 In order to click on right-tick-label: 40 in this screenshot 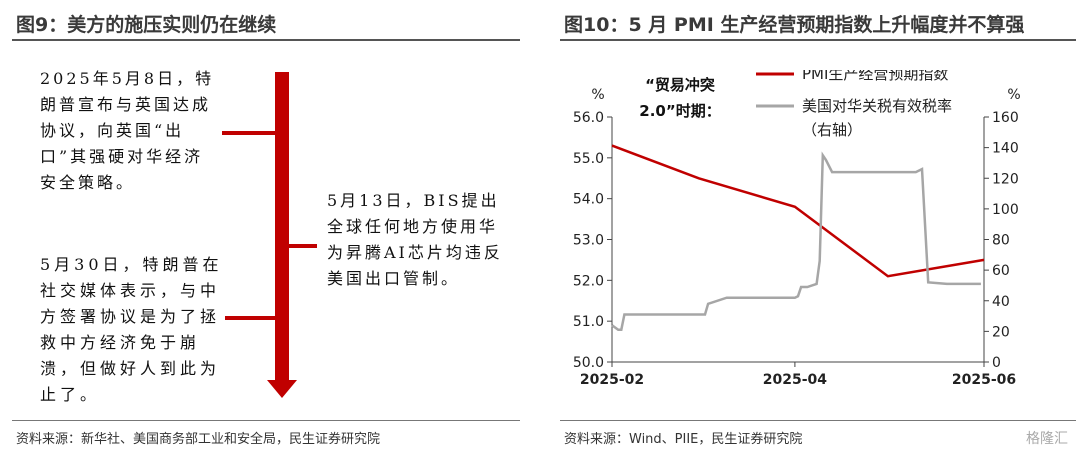, I will do `click(1001, 302)`.